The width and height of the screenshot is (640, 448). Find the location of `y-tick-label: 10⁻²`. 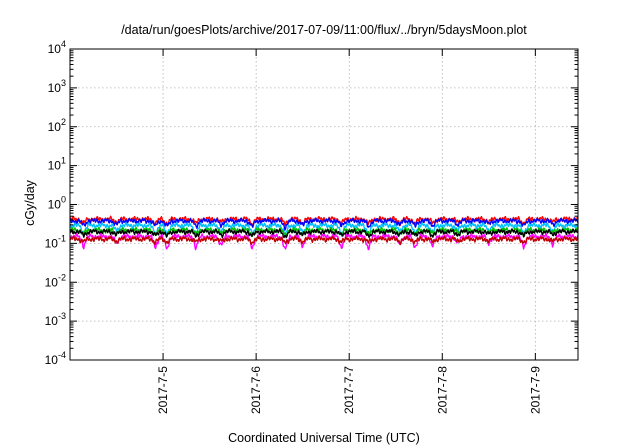

y-tick-label: 10⁻² is located at coordinates (55, 280).